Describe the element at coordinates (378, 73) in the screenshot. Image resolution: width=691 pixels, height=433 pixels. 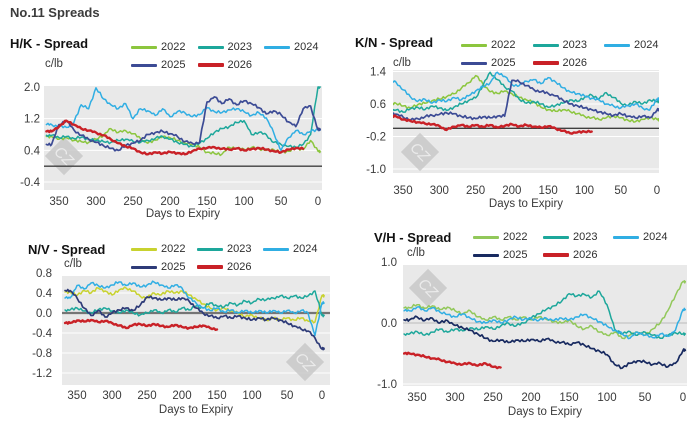
I see `y-tick-label: 1.4` at that location.